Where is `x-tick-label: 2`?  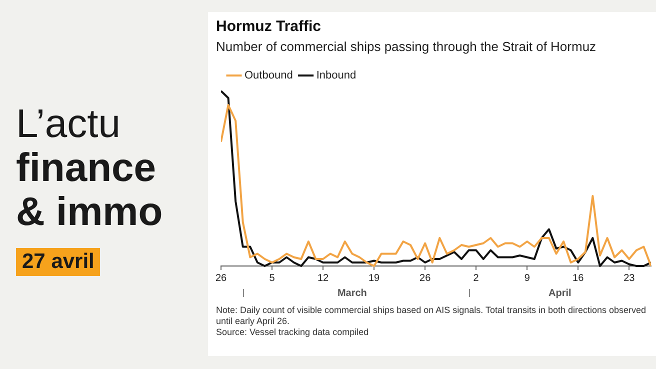
x-tick-label: 2 is located at coordinates (476, 278).